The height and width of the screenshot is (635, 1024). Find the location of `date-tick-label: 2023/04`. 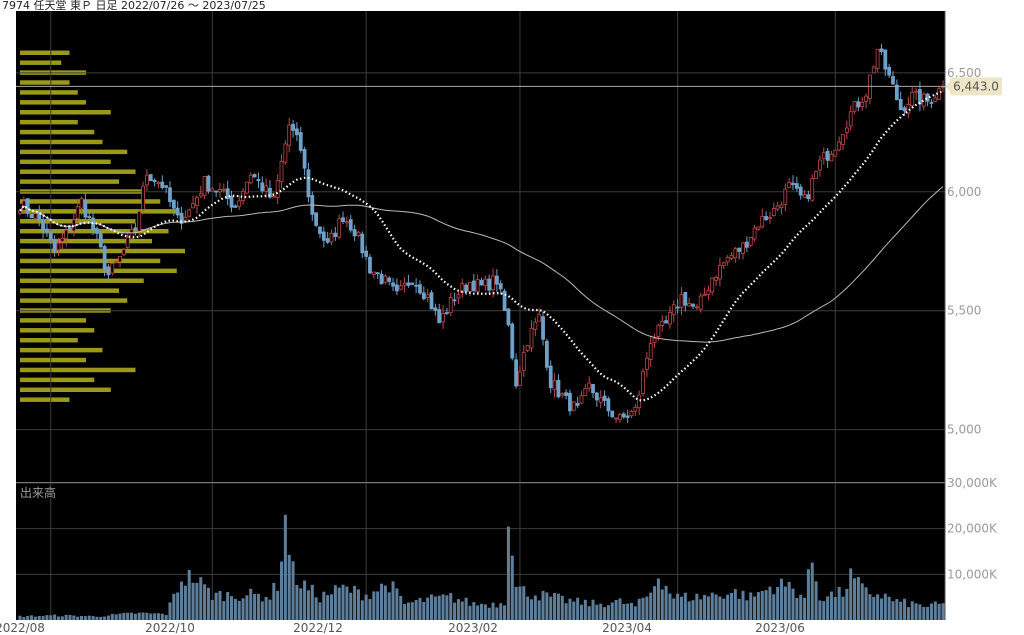

date-tick-label: 2023/04 is located at coordinates (627, 628).